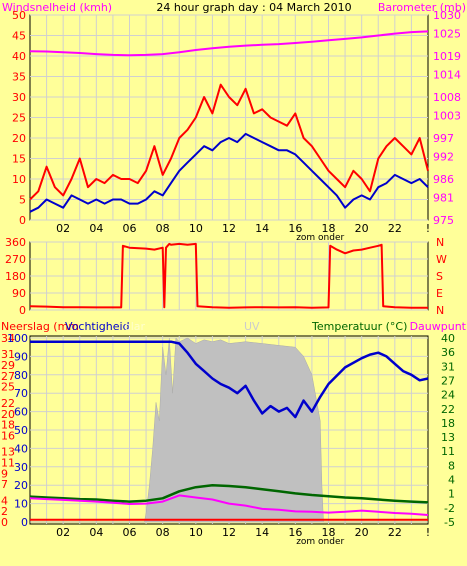  I want to click on panel3-x-tick-2: 06, so click(130, 532).